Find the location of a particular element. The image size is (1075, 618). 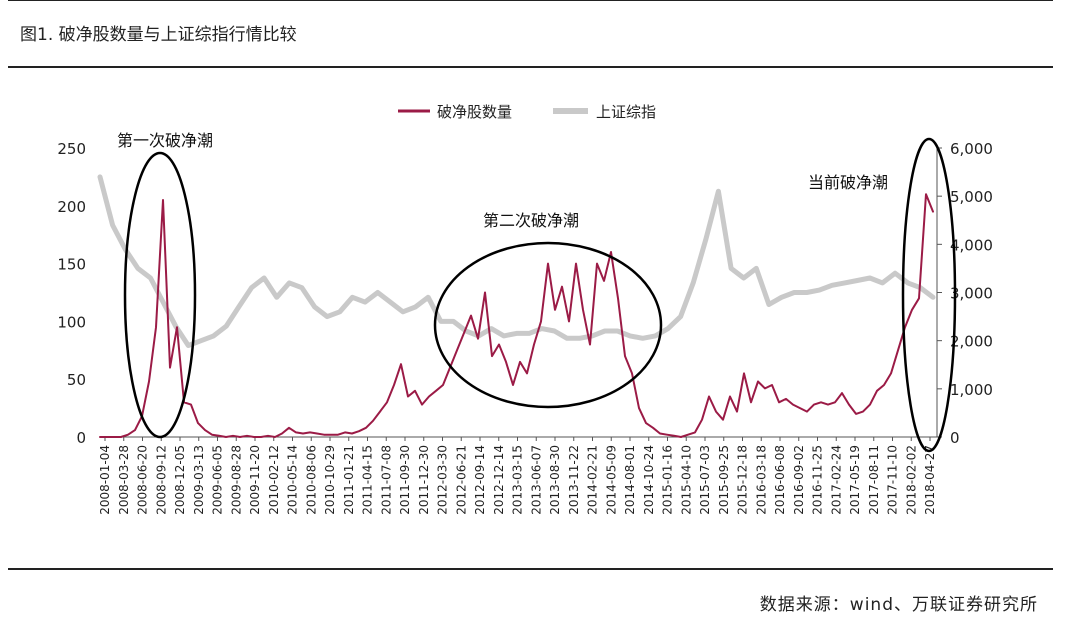

x-tick-label: 2010-10-29 is located at coordinates (330, 480).